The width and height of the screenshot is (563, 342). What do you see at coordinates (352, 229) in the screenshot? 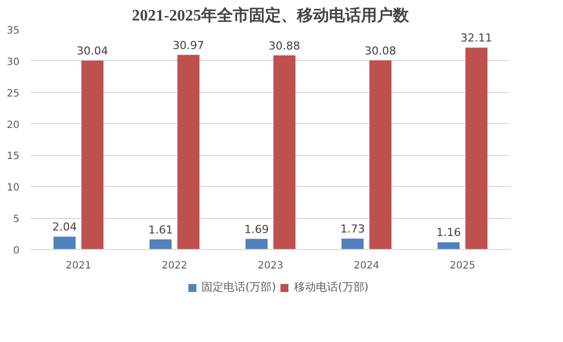
I see `data-label: 1.73` at bounding box center [352, 229].